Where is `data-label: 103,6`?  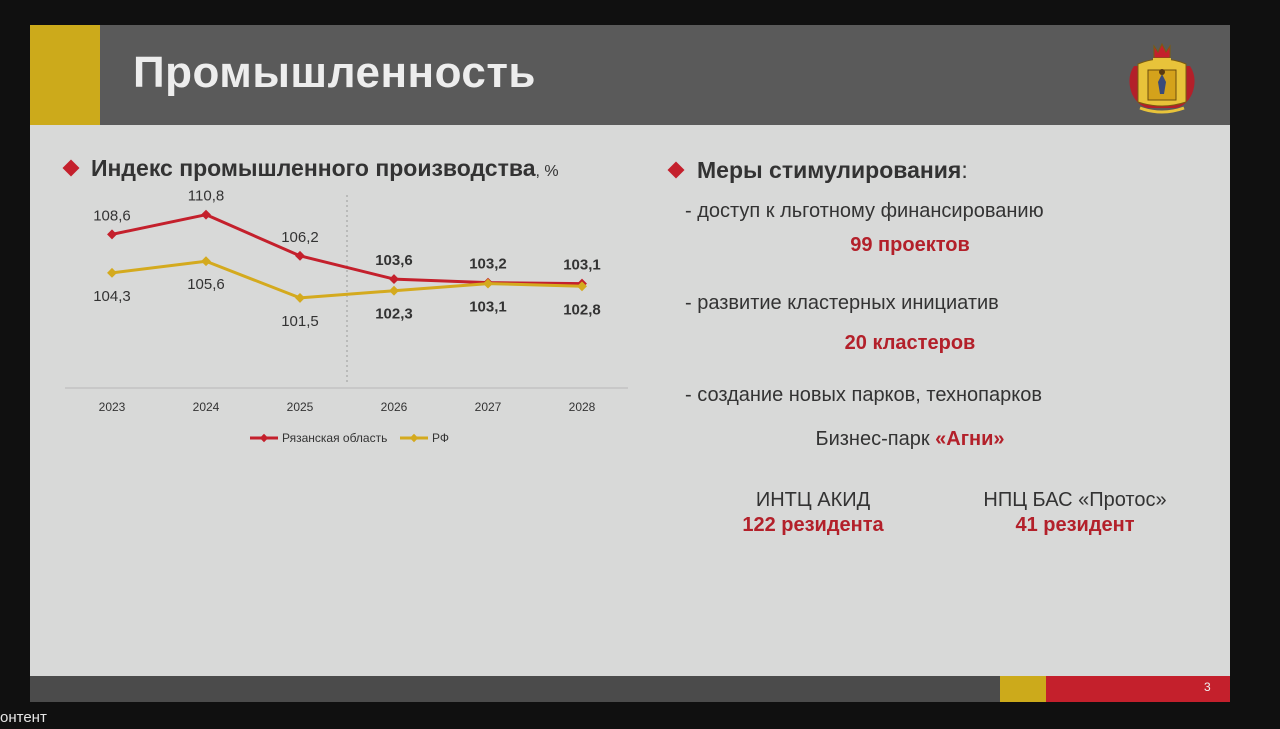 data-label: 103,6 is located at coordinates (394, 260).